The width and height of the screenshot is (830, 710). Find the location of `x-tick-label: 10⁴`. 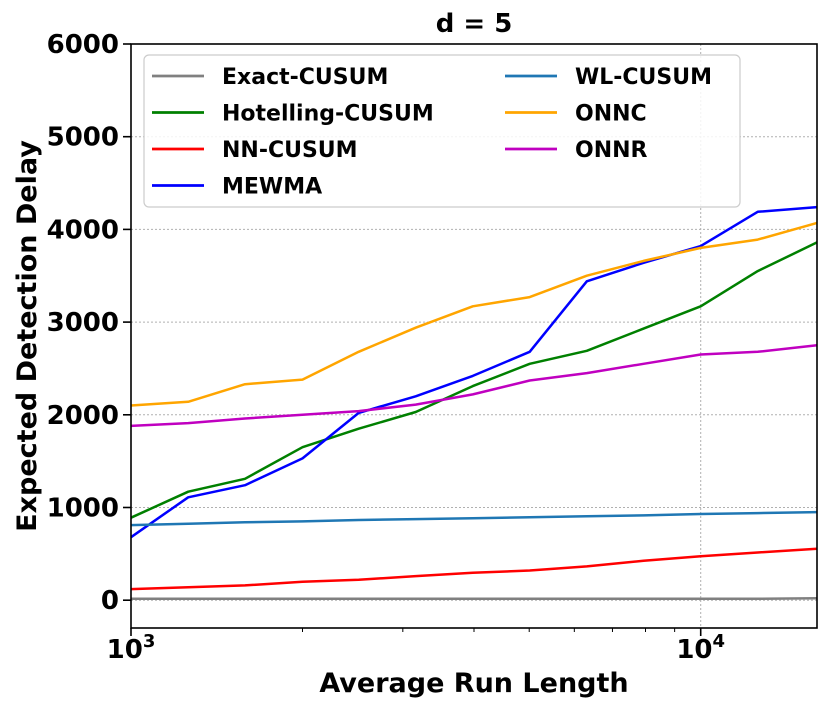

x-tick-label: 10⁴ is located at coordinates (700, 648).